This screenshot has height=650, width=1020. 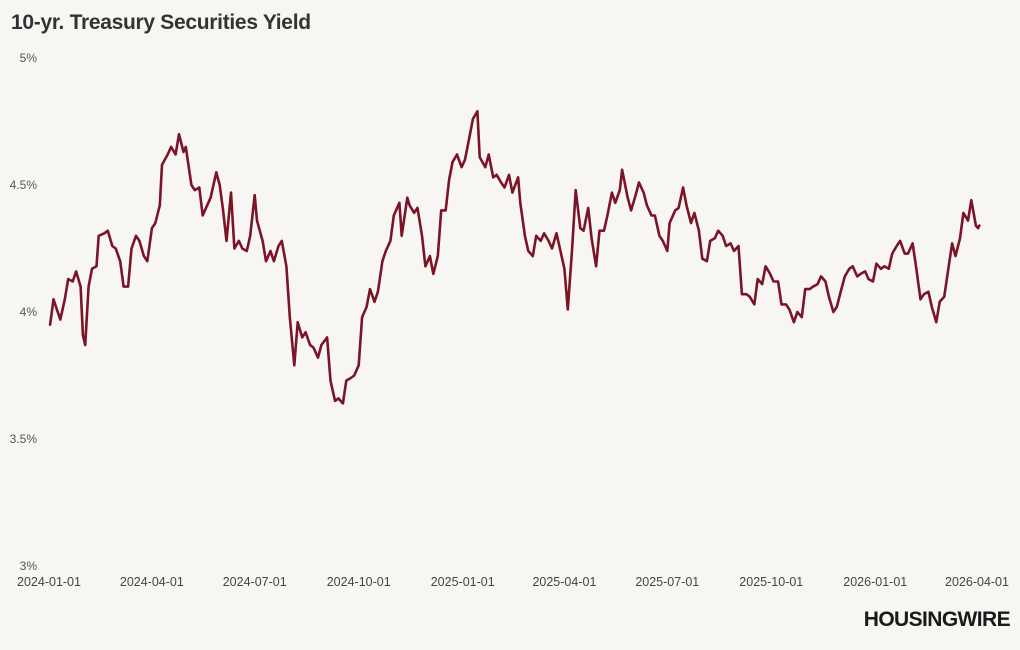 What do you see at coordinates (24, 439) in the screenshot?
I see `y-tick-label: 3.5%` at bounding box center [24, 439].